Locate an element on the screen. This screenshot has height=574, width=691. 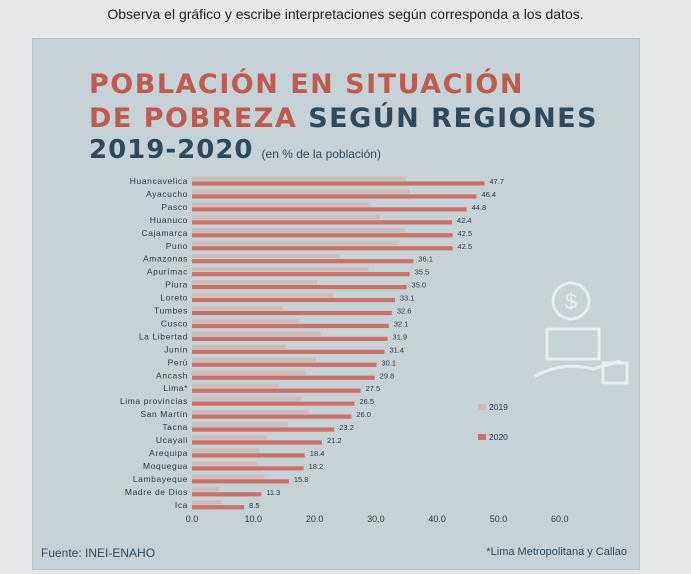
category-label: Apurímac is located at coordinates (167, 272).